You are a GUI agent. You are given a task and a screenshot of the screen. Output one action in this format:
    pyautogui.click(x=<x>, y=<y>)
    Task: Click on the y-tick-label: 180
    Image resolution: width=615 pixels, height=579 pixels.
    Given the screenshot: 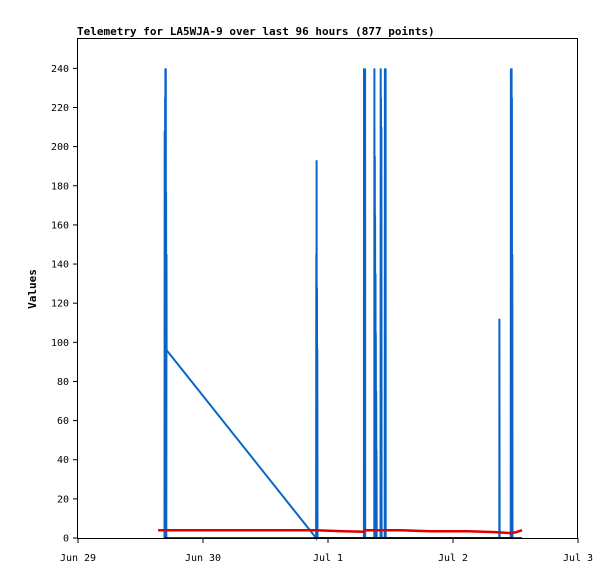 What is the action you would take?
    pyautogui.click(x=60, y=186)
    